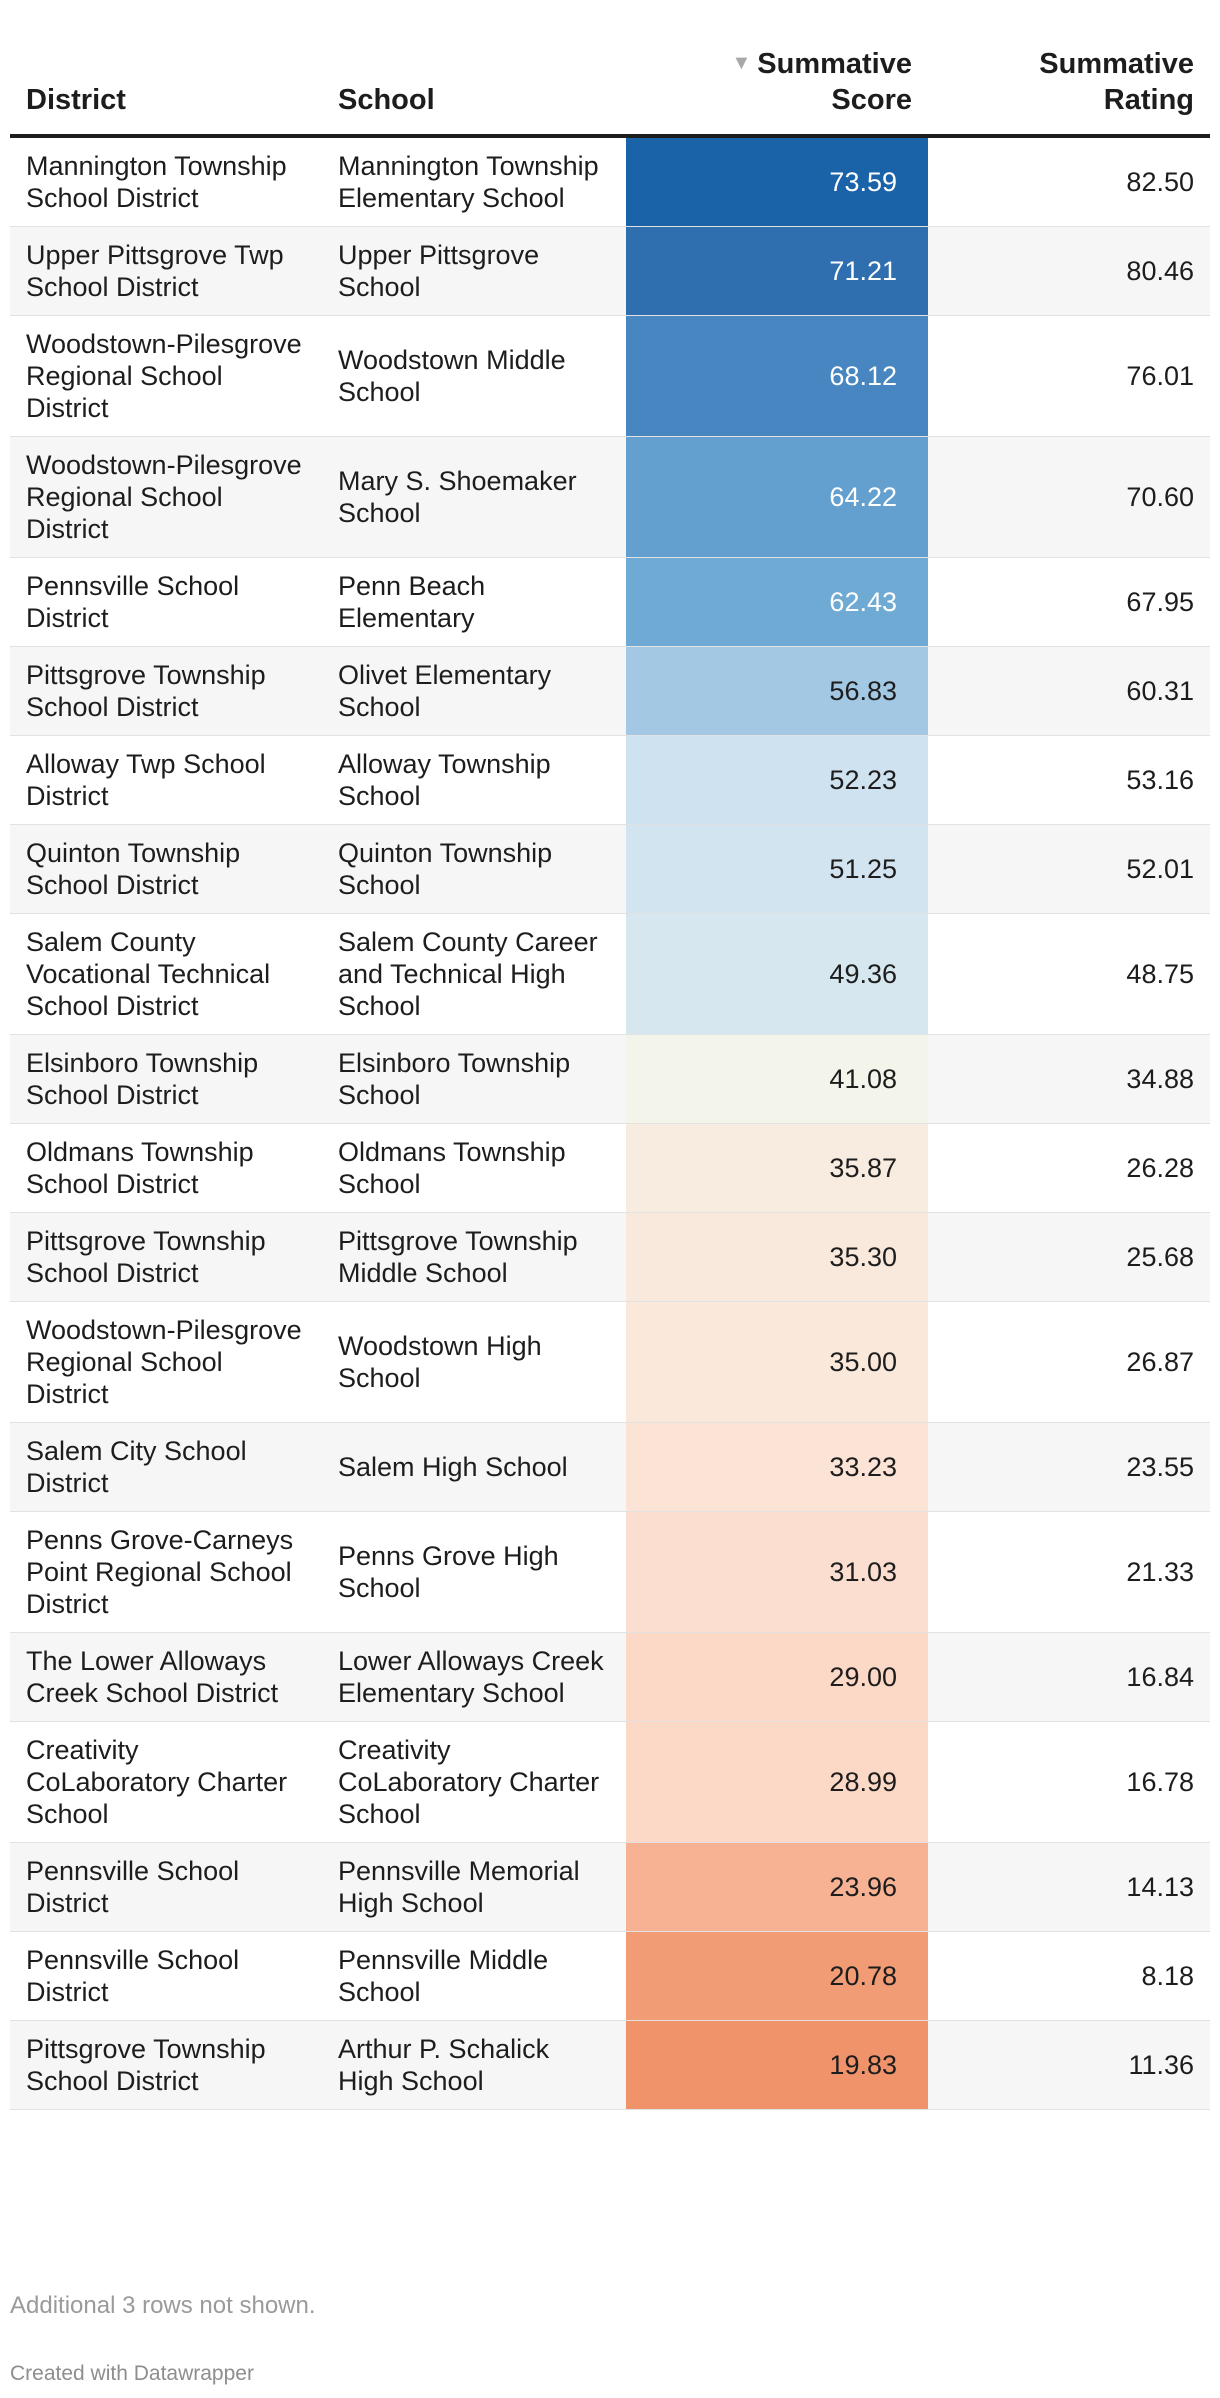 This screenshot has width=1220, height=2398. Describe the element at coordinates (777, 1887) in the screenshot. I see `summative-score-cell: 23.96` at that location.